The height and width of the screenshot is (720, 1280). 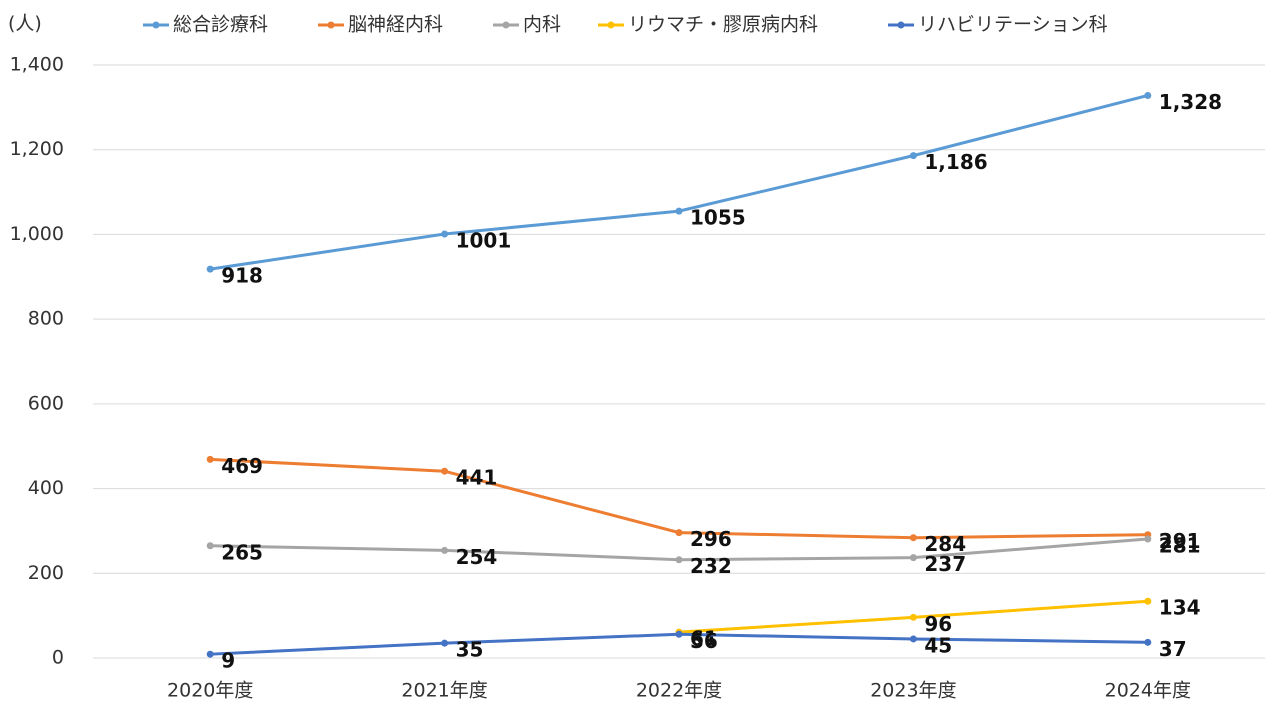 I want to click on data-label: 918, so click(x=242, y=276).